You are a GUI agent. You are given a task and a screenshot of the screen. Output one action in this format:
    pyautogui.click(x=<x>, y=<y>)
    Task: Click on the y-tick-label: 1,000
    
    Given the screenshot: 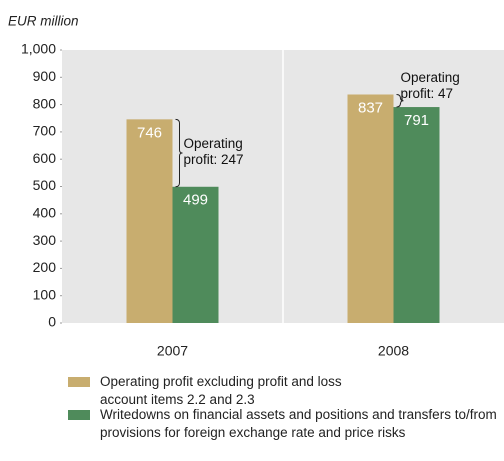 What is the action you would take?
    pyautogui.click(x=38, y=49)
    